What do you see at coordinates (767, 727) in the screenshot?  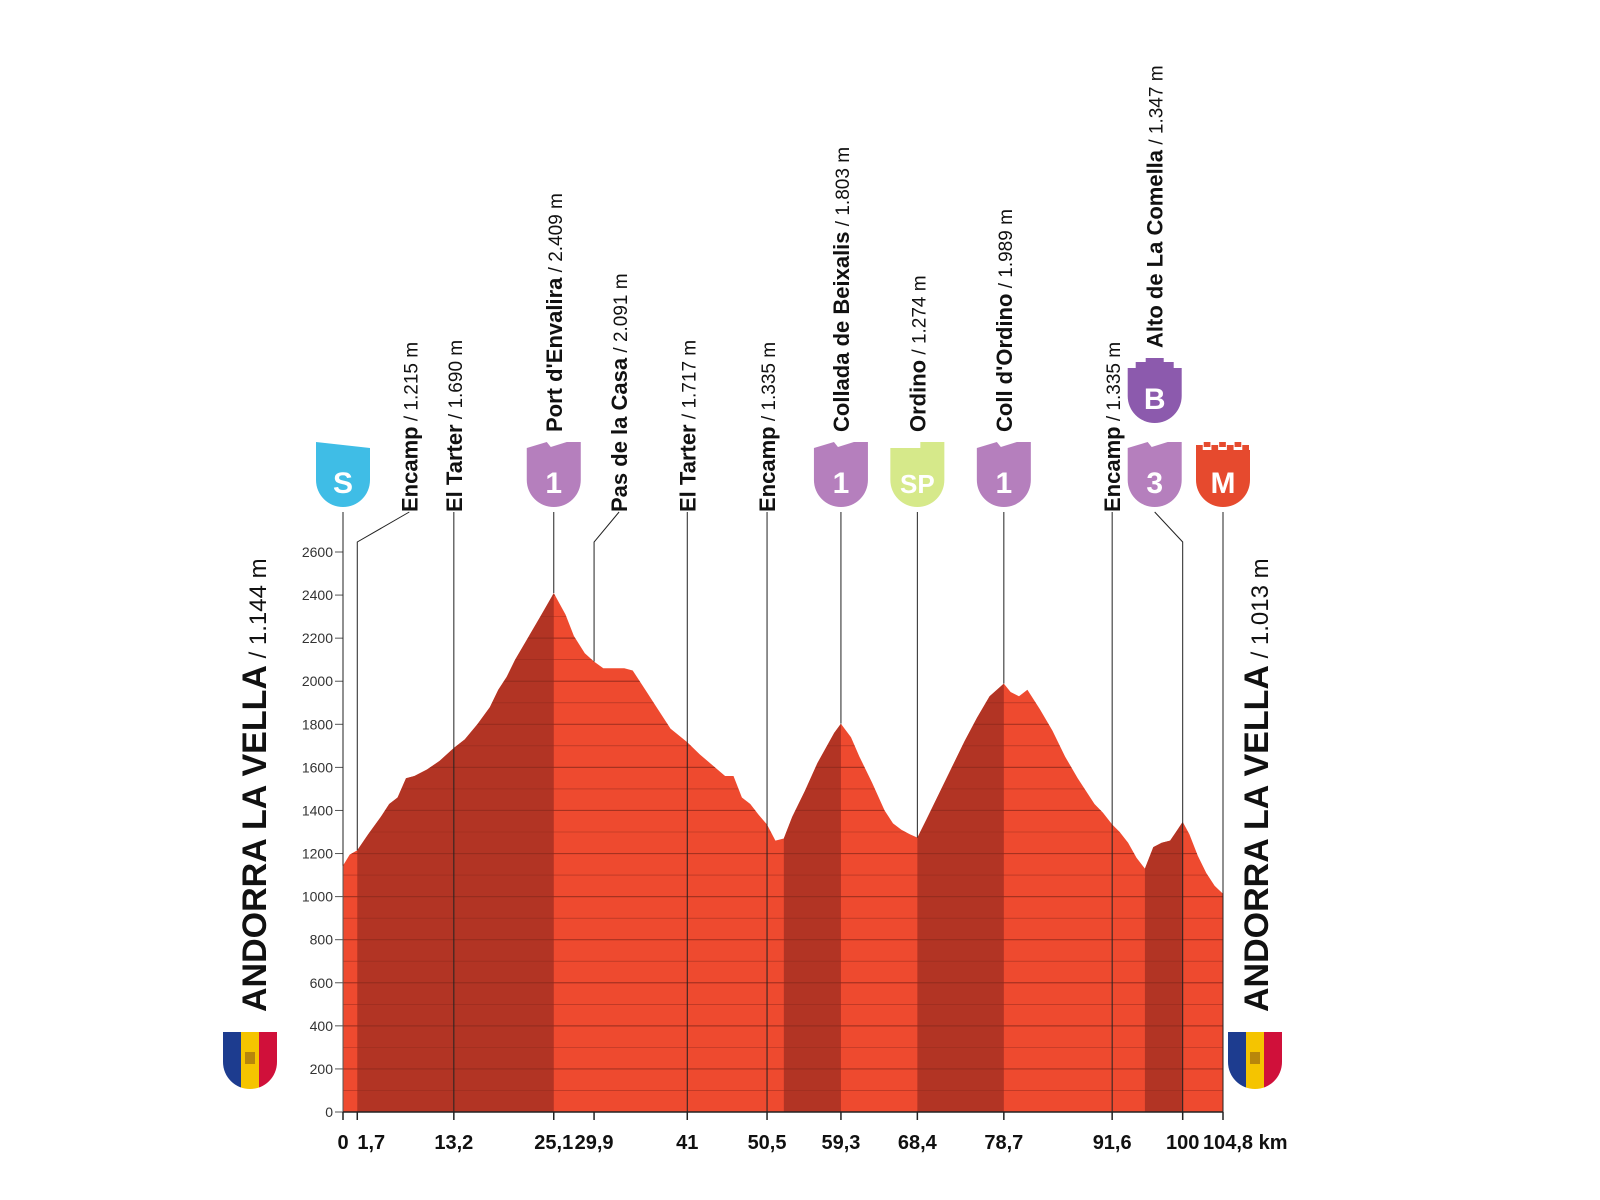 I see `waypoint-6: Encamp / 1.335 m` at bounding box center [767, 727].